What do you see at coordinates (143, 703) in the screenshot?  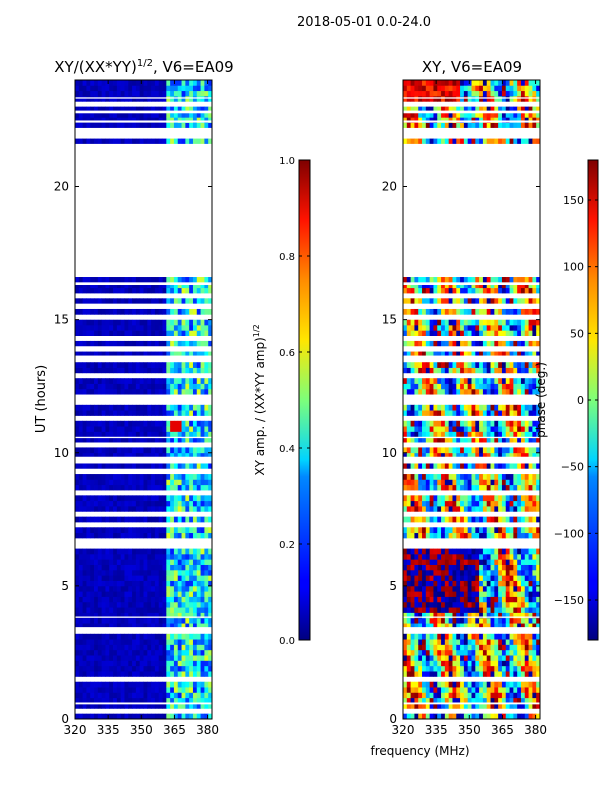 I see `data-gap-strip` at bounding box center [143, 703].